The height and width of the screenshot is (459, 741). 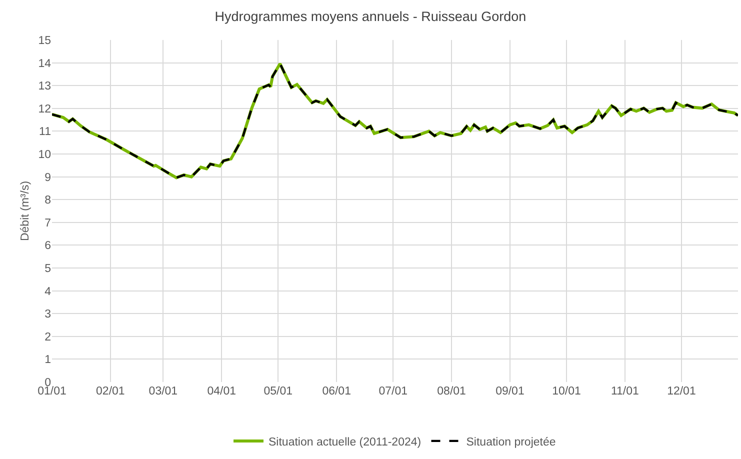 What do you see at coordinates (278, 392) in the screenshot?
I see `x-tick-label: 05/01` at bounding box center [278, 392].